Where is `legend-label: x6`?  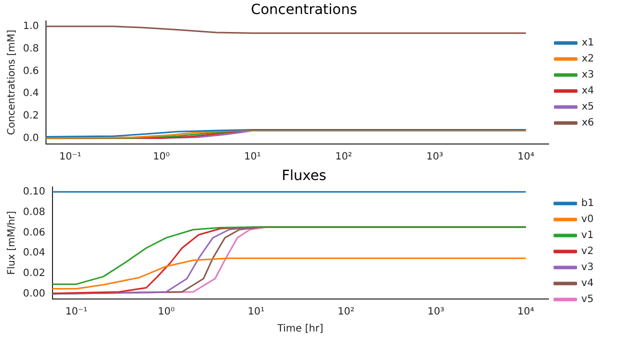 legend-label: x6 is located at coordinates (588, 123).